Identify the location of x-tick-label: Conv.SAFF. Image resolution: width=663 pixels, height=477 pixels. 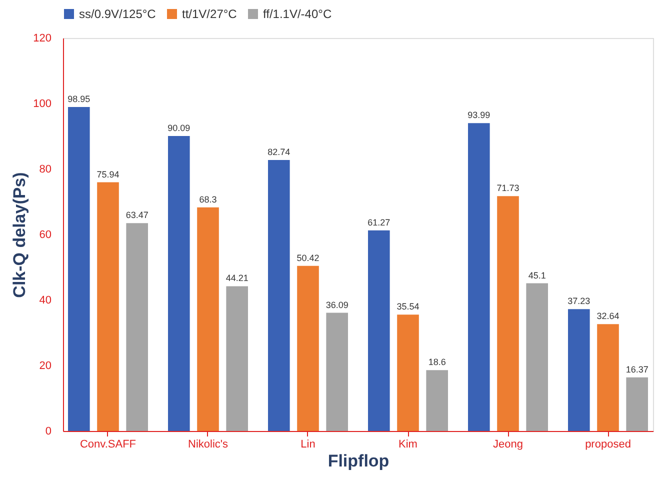
(108, 444).